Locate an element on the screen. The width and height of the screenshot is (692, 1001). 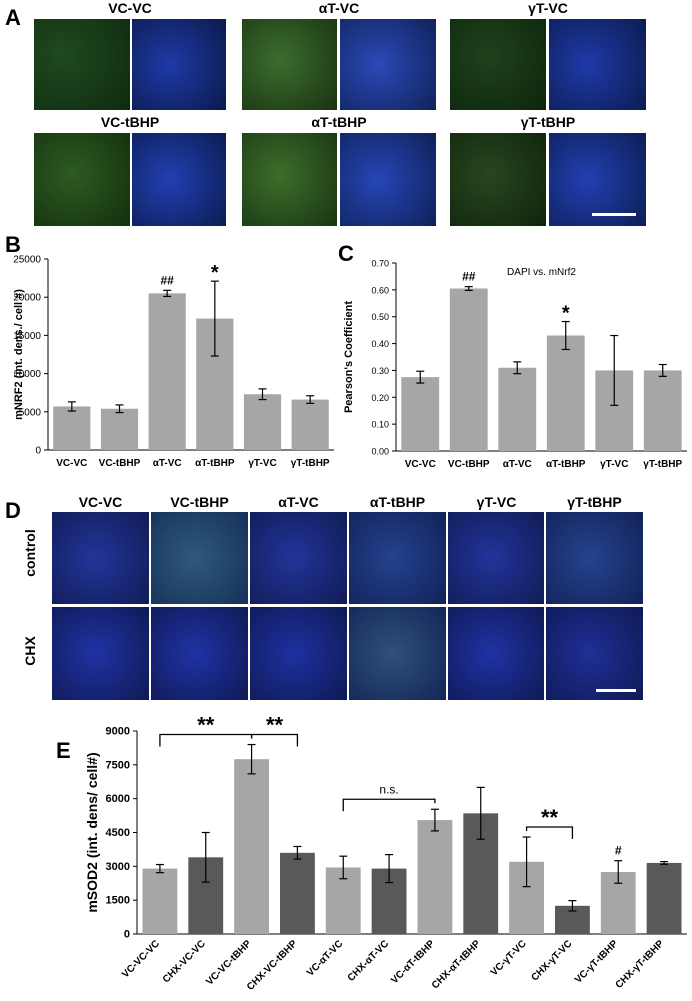
micrograph-d-control-at-tbhp is located at coordinates (397, 558).